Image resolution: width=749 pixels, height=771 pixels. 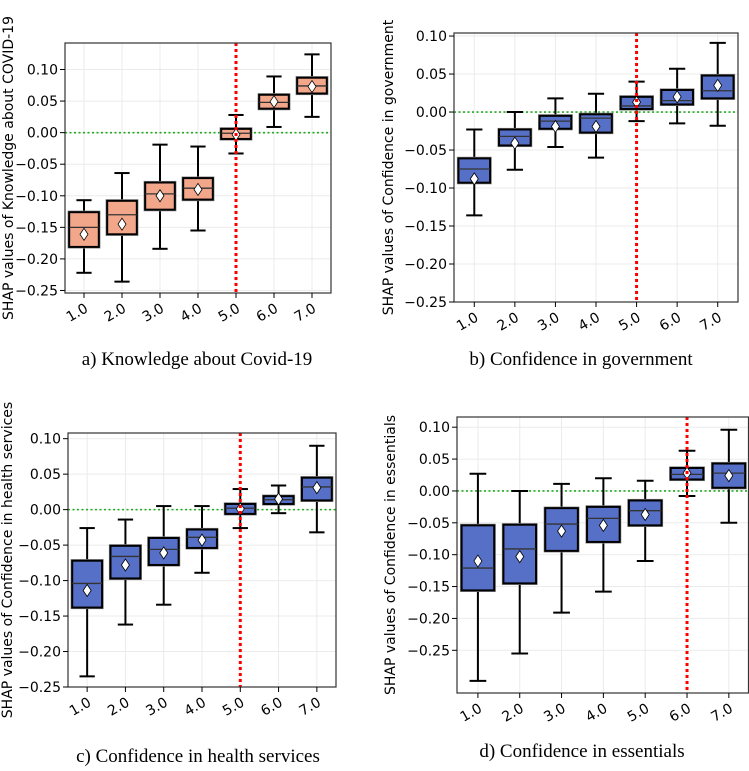 What do you see at coordinates (198, 756) in the screenshot?
I see `panel-caption: c) Confidence in health services` at bounding box center [198, 756].